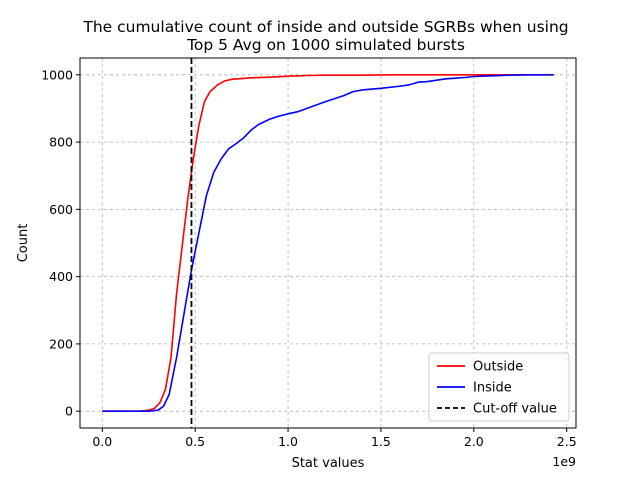 This screenshot has width=640, height=480. What do you see at coordinates (61, 142) in the screenshot?
I see `y-tick-label: 800` at bounding box center [61, 142].